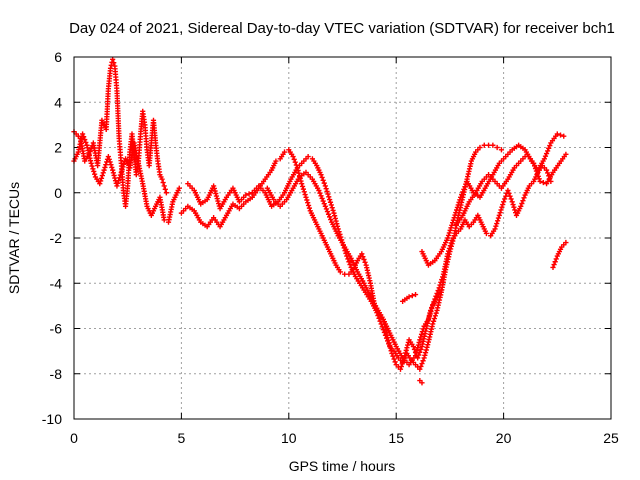  Describe the element at coordinates (412, 338) in the screenshot. I see `series-track-i` at that location.